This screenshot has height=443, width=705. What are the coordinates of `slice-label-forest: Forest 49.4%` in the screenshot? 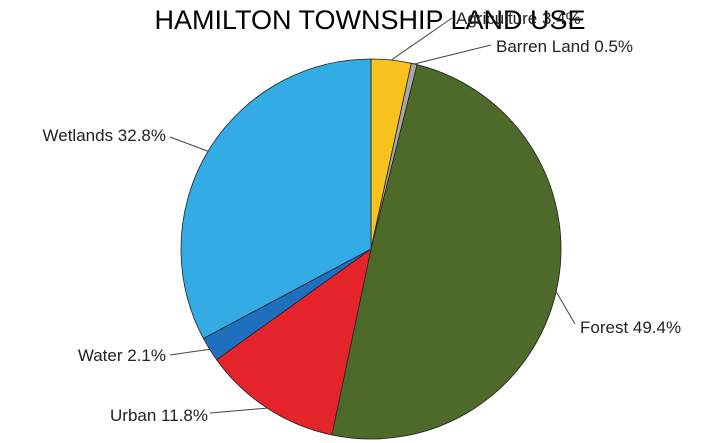 It's located at (630, 327).